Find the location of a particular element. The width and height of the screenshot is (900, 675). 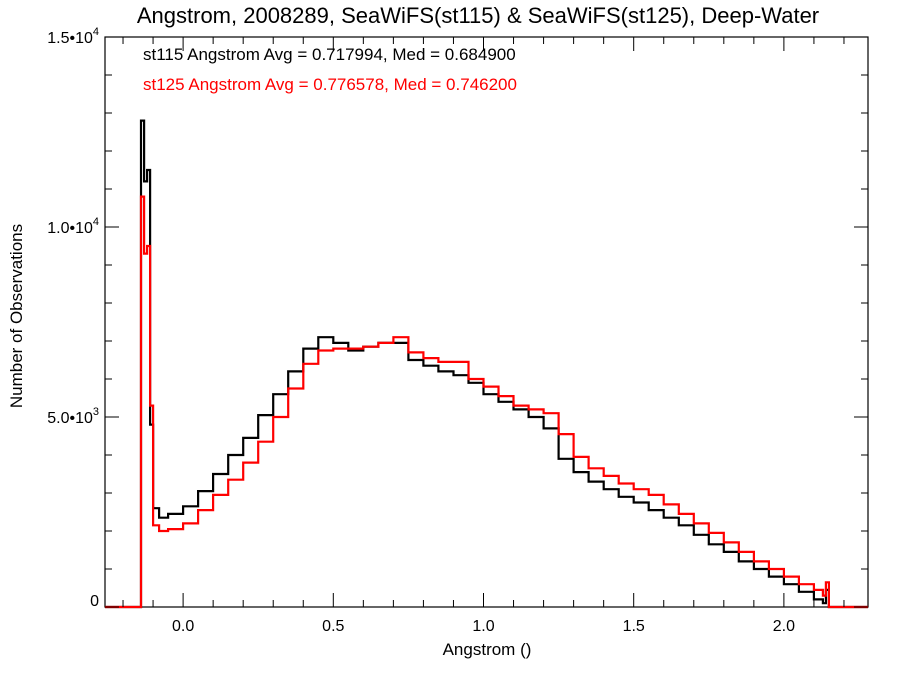

y-axis-label: Number of Observations is located at coordinates (16, 316).